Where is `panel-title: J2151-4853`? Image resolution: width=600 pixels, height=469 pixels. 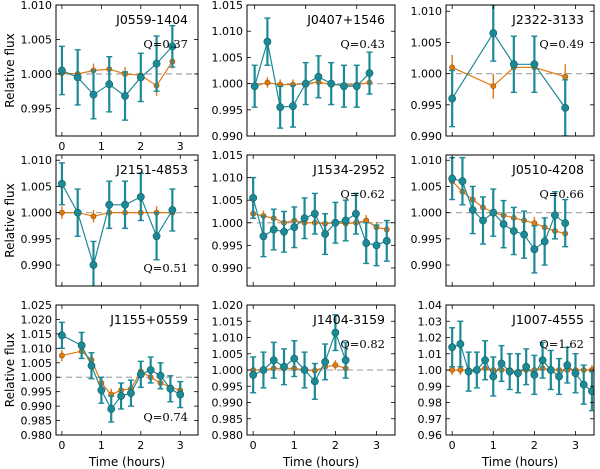
panel-title: J2151-4853 is located at coordinates (151, 169).